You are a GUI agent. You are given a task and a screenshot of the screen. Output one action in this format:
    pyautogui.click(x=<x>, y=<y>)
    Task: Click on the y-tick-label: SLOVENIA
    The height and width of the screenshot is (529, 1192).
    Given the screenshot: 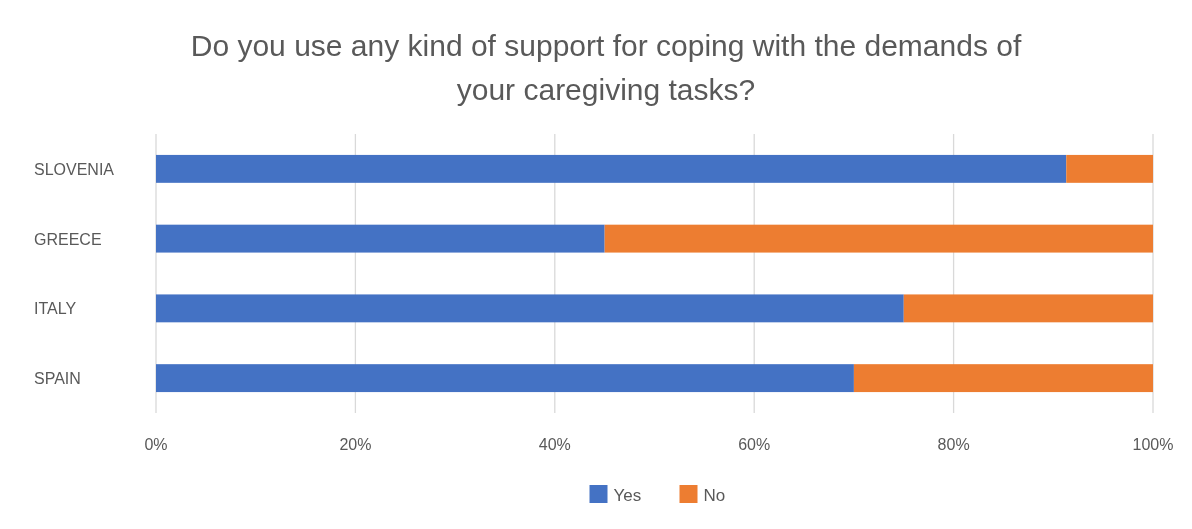 What is the action you would take?
    pyautogui.click(x=74, y=169)
    